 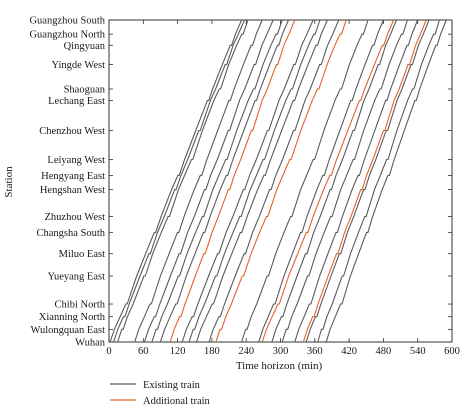 What do you see at coordinates (177, 401) in the screenshot?
I see `legend-label-additional: Additional train` at bounding box center [177, 401].